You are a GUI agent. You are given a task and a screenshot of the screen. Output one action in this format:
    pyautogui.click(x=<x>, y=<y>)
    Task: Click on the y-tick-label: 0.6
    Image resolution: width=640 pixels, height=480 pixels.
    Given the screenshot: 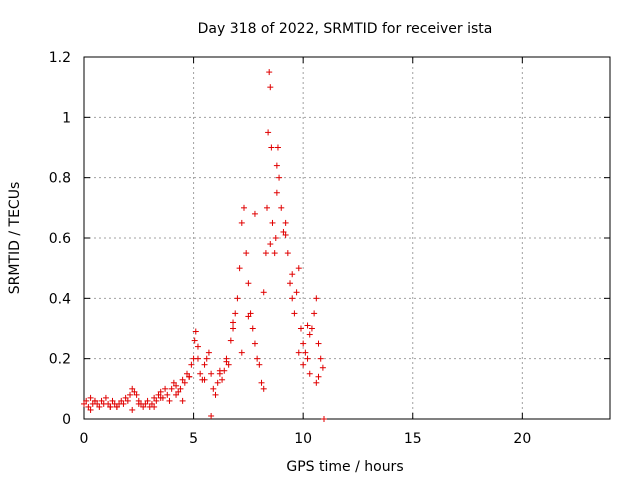 What is the action you would take?
    pyautogui.click(x=60, y=239)
    